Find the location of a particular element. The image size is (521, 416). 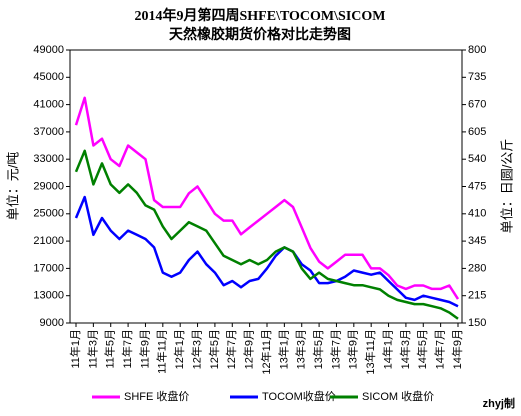

x-tick-label: 11年11月 is located at coordinates (162, 351).